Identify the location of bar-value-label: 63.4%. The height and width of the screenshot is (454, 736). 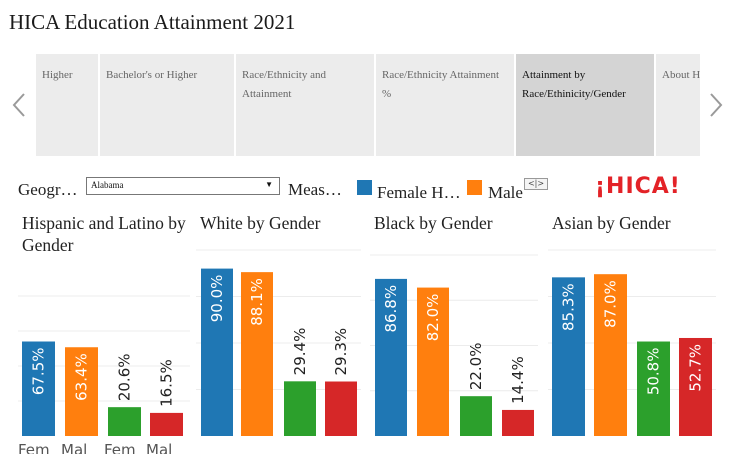
(82, 377).